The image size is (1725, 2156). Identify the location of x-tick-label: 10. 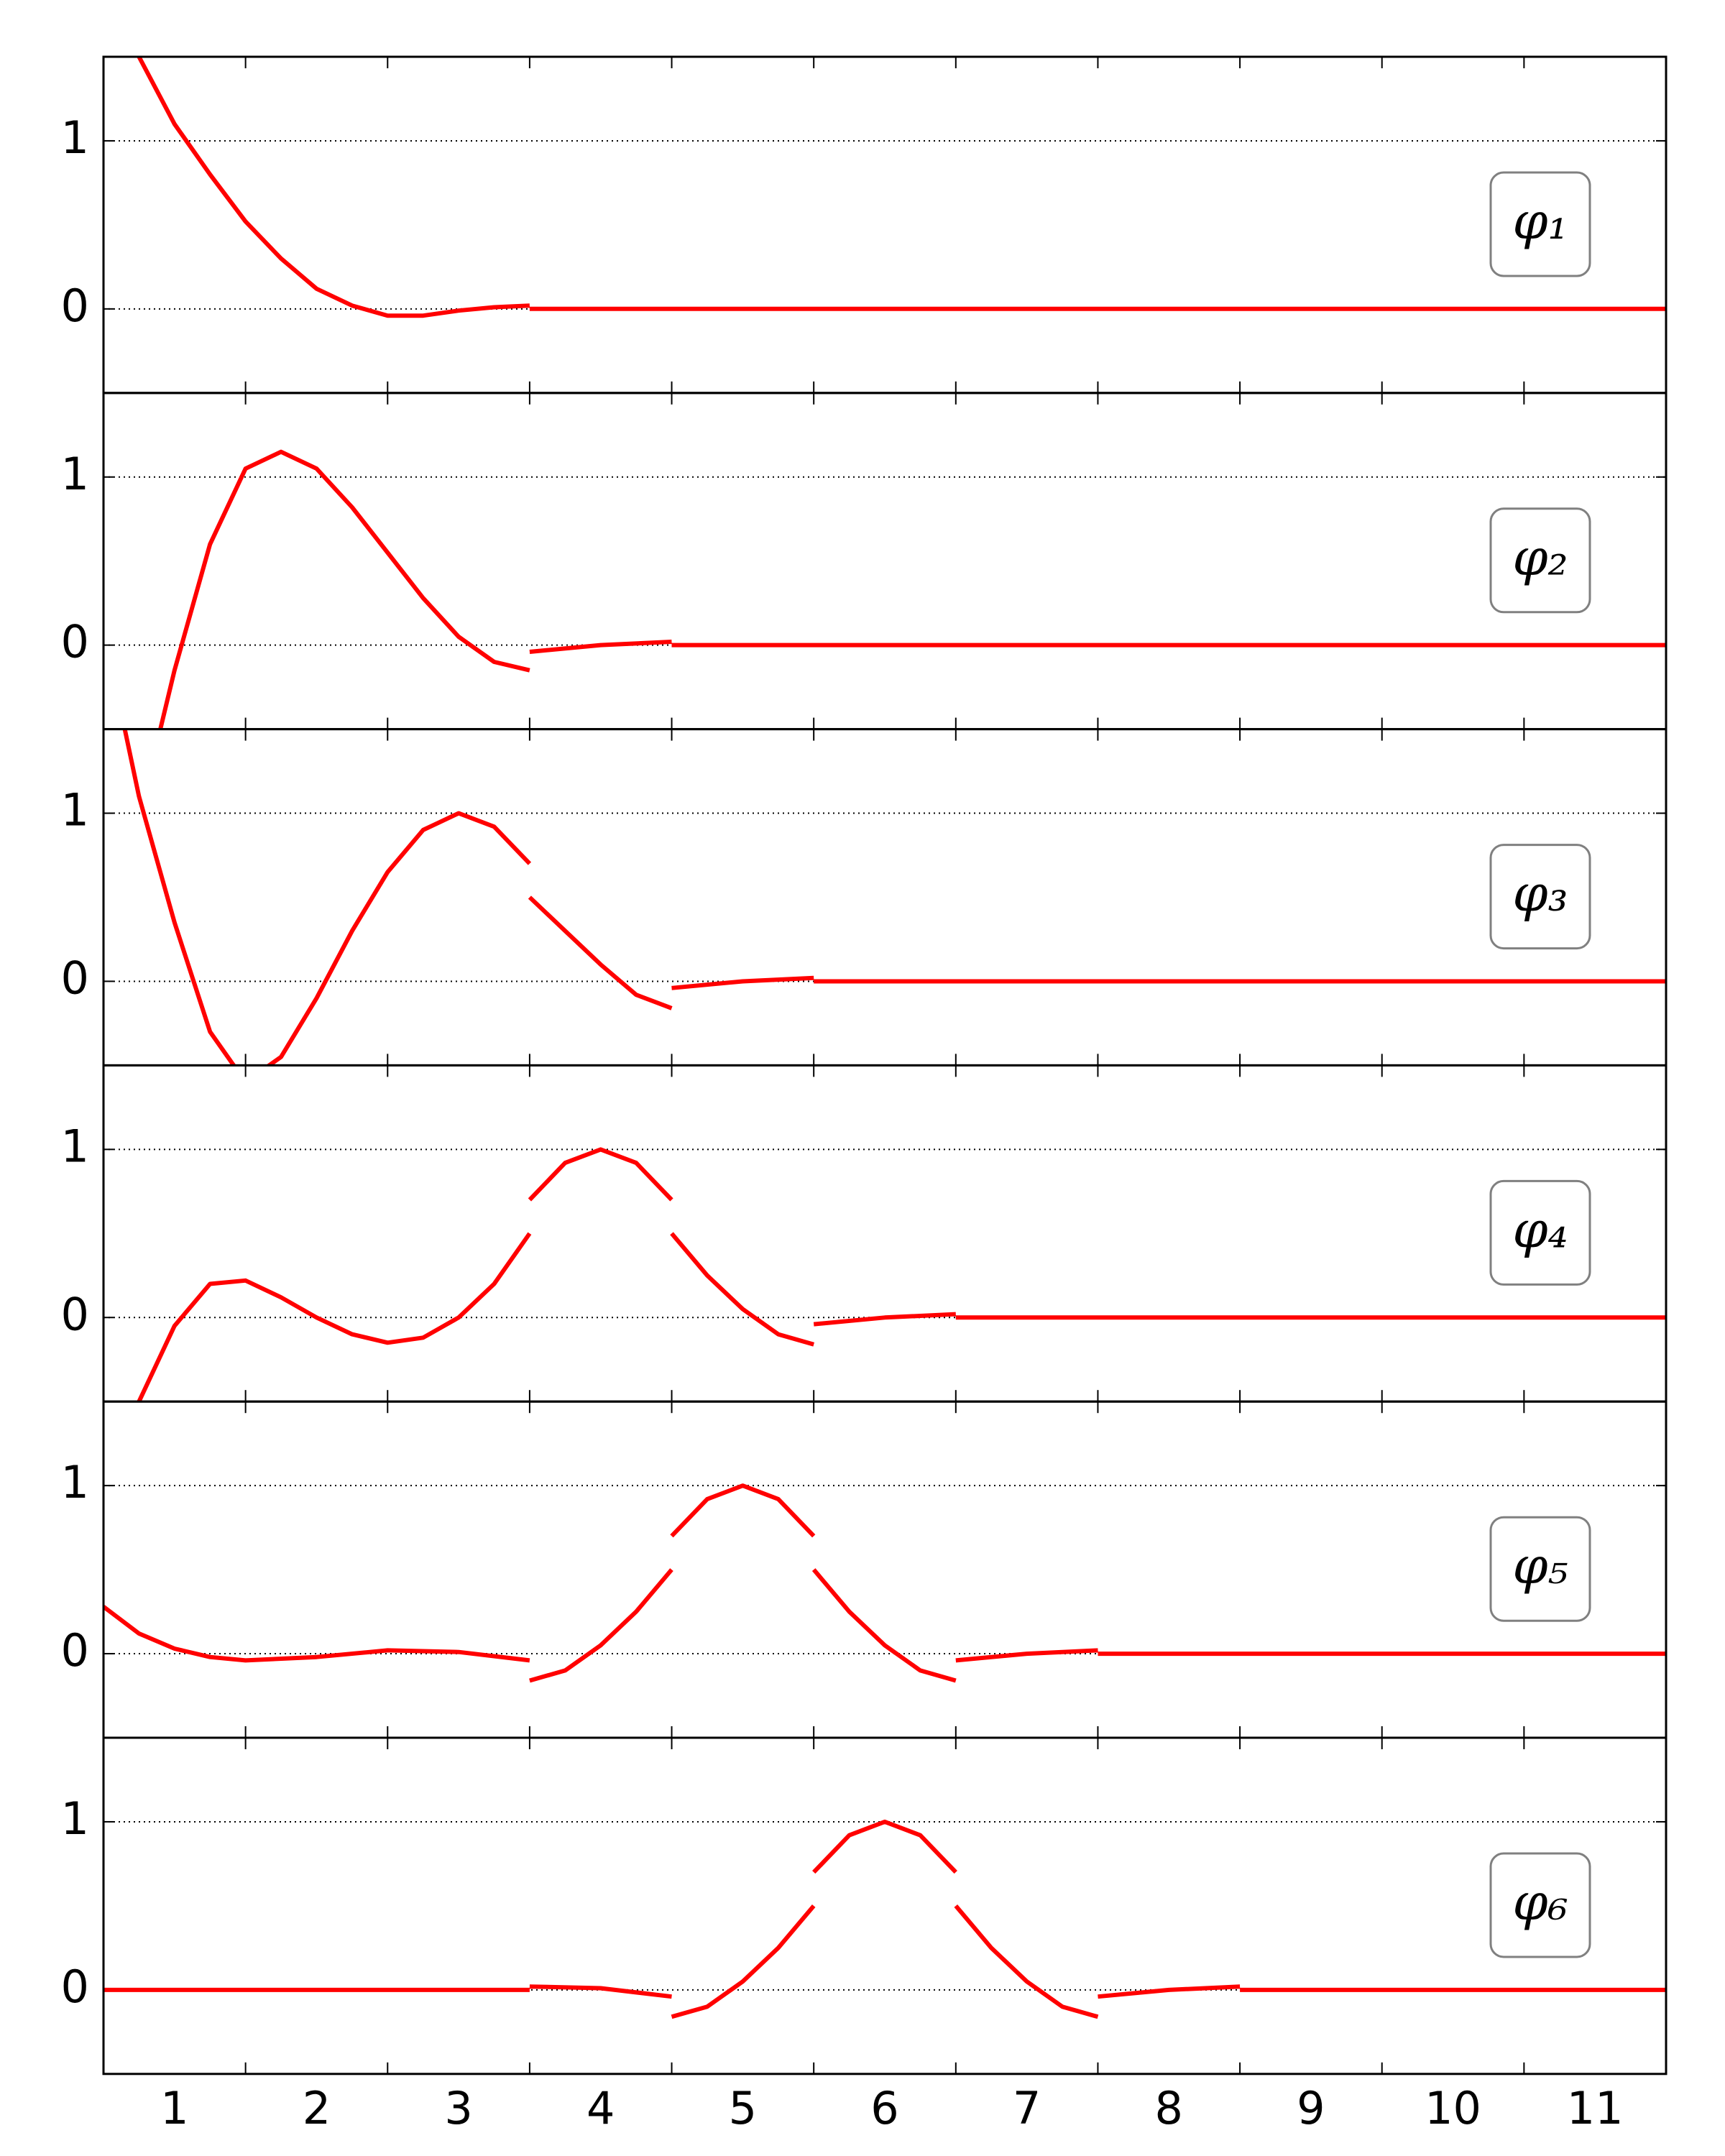
(1453, 2108).